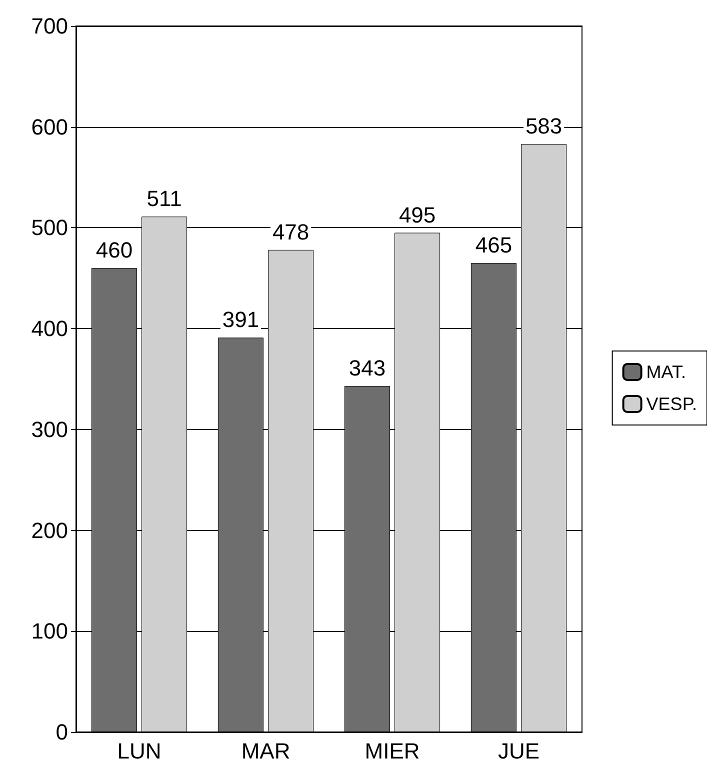 The image size is (715, 776). I want to click on y-tick-label: 500, so click(49, 227).